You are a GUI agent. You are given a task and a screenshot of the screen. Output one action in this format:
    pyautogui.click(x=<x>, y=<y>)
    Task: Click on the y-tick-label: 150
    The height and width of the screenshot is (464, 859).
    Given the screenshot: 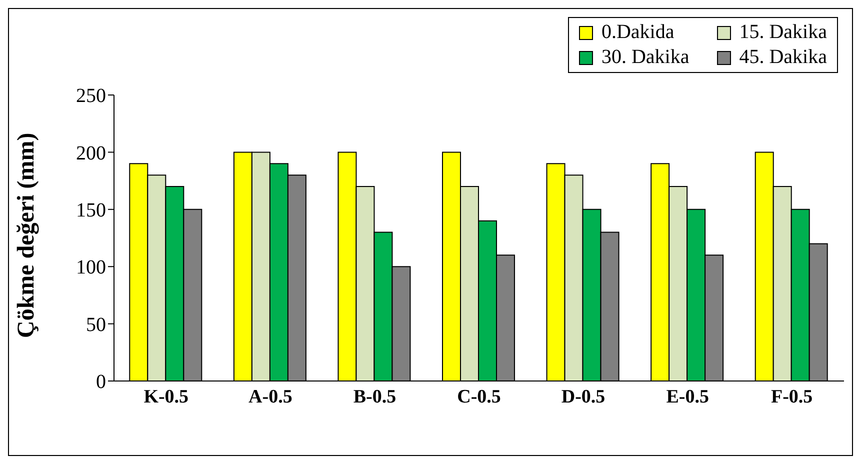 What is the action you would take?
    pyautogui.click(x=91, y=211)
    